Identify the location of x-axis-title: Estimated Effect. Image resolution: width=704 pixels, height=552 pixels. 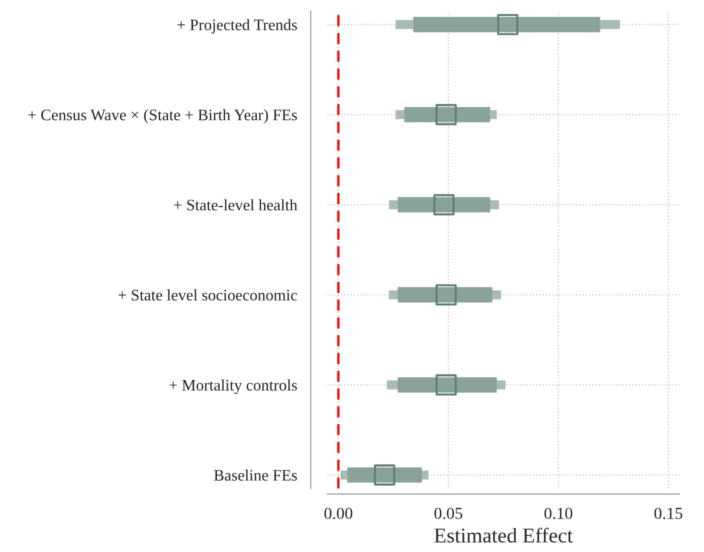
(503, 535).